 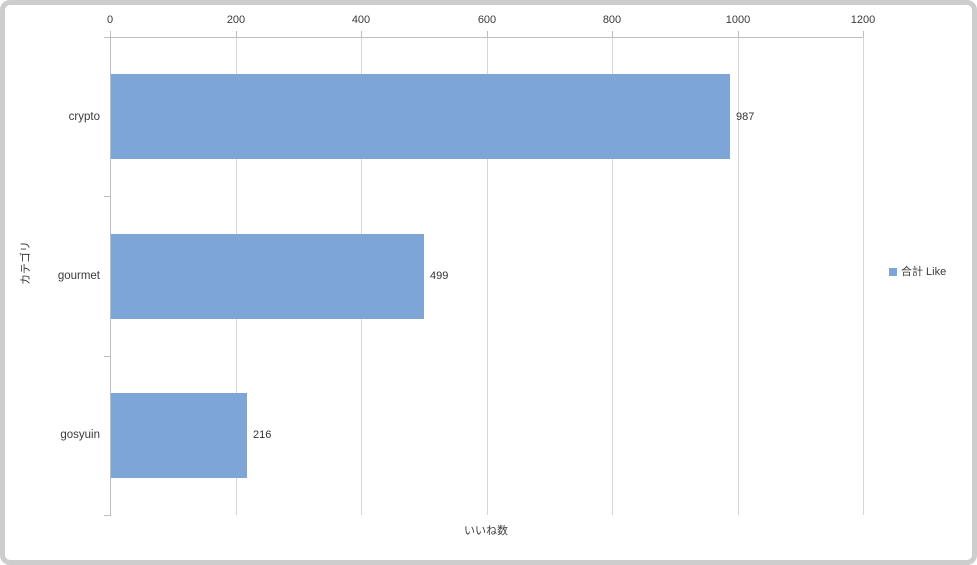 I want to click on category-label-crypto: crypto, so click(x=84, y=117).